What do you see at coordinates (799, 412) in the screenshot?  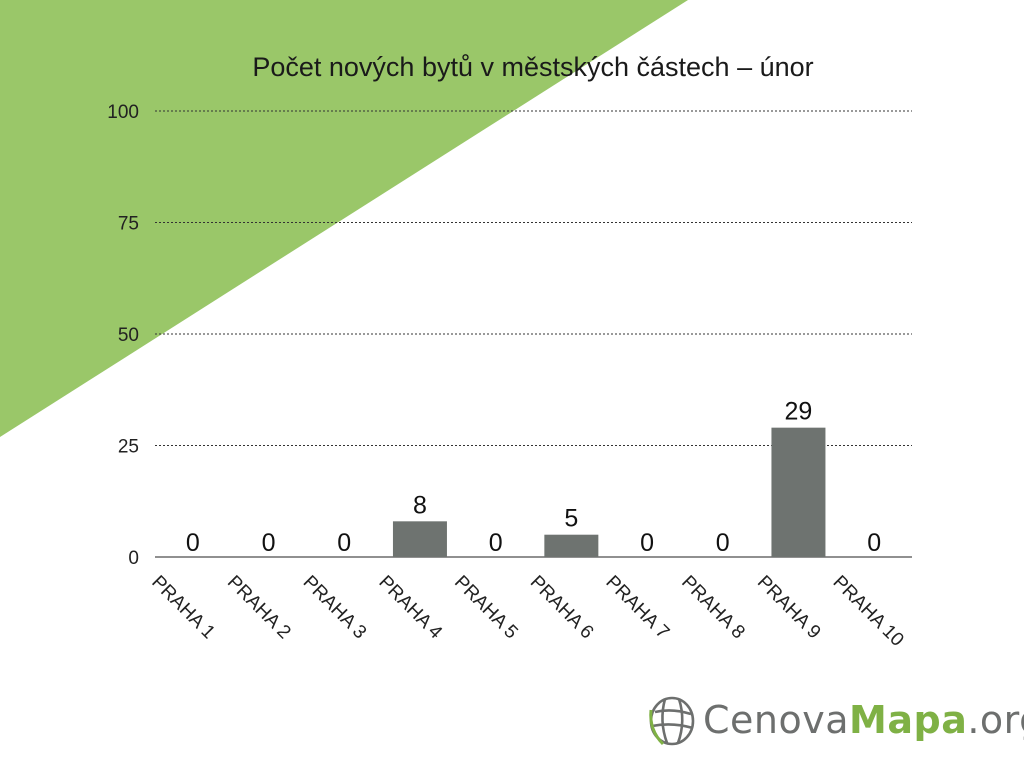 I see `data-label: 29` at bounding box center [799, 412].